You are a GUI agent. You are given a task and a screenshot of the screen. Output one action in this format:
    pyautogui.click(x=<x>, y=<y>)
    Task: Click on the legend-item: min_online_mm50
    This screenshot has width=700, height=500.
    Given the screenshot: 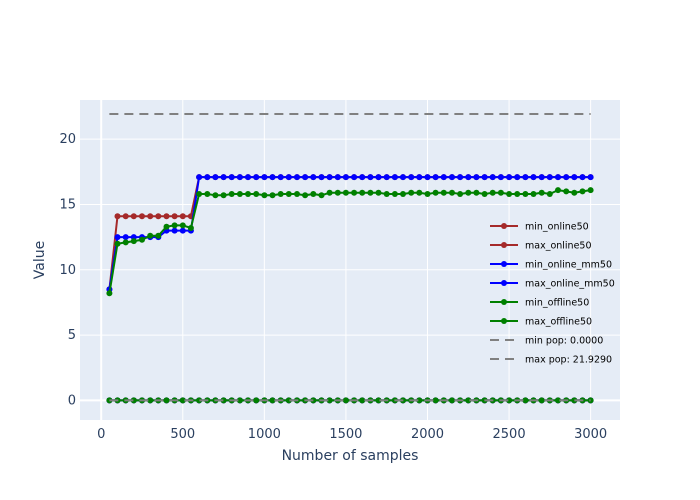 What is the action you would take?
    pyautogui.click(x=551, y=265)
    